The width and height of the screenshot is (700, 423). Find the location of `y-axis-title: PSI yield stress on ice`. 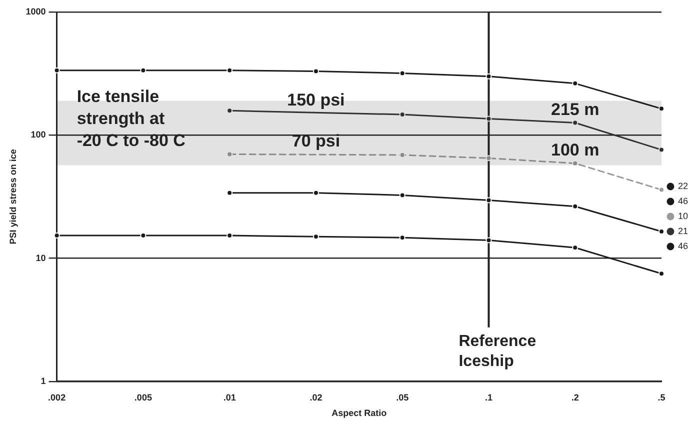

y-axis-title: PSI yield stress on ice is located at coordinates (13, 196).